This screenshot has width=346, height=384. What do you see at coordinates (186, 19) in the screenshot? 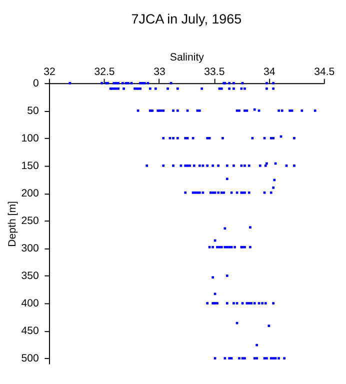
I see `chart-title: 7JCA in July, 1965` at bounding box center [186, 19].